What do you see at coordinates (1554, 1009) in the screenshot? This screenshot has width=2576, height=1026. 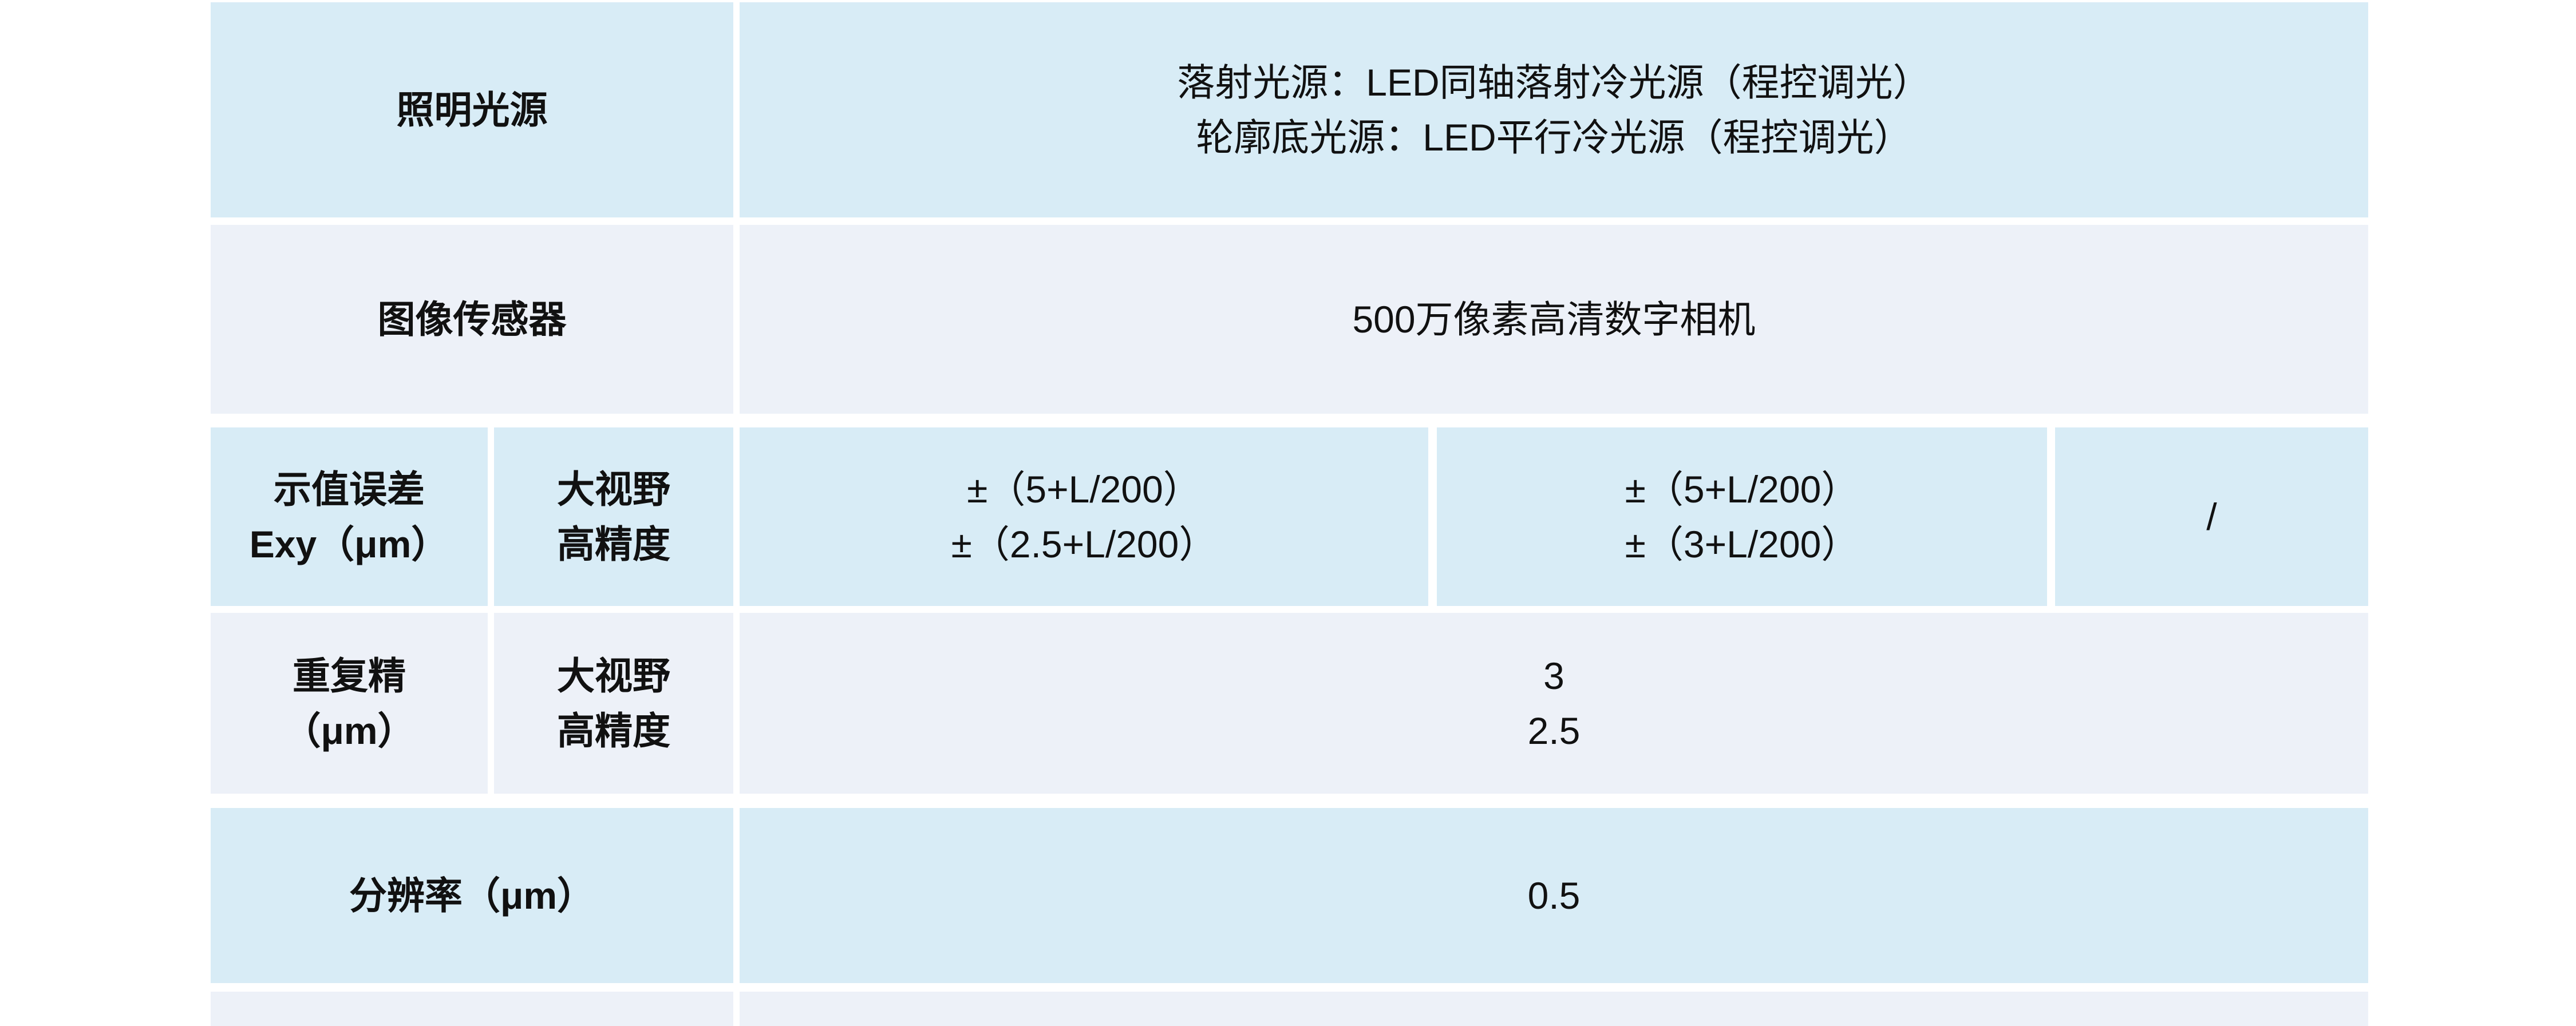 I see `partial-row-value-cell` at bounding box center [1554, 1009].